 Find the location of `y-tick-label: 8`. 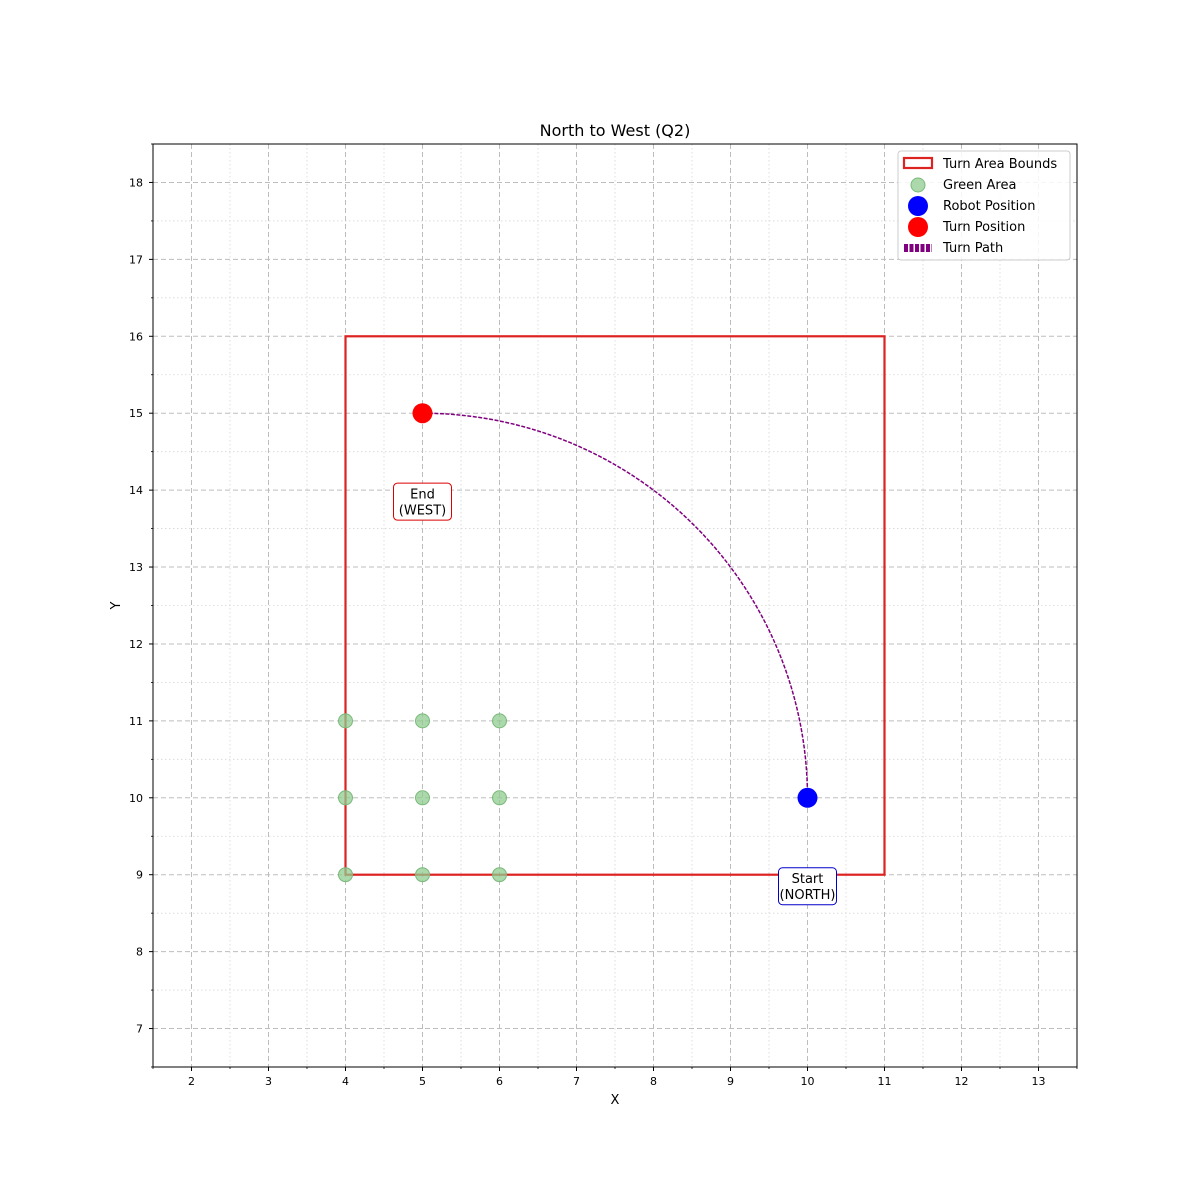

y-tick-label: 8 is located at coordinates (139, 952).